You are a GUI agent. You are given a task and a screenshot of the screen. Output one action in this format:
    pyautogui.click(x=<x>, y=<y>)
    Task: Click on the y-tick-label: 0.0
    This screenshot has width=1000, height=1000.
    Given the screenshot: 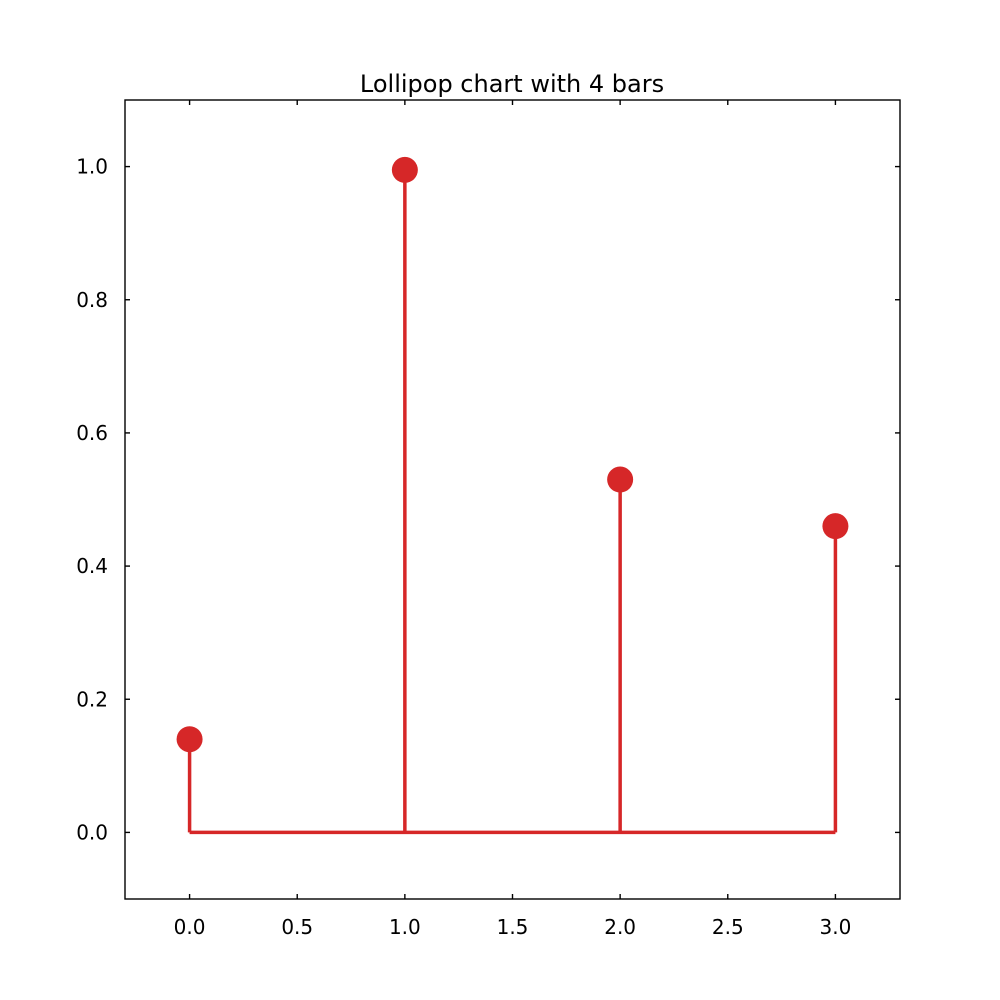 What is the action you would take?
    pyautogui.click(x=92, y=832)
    